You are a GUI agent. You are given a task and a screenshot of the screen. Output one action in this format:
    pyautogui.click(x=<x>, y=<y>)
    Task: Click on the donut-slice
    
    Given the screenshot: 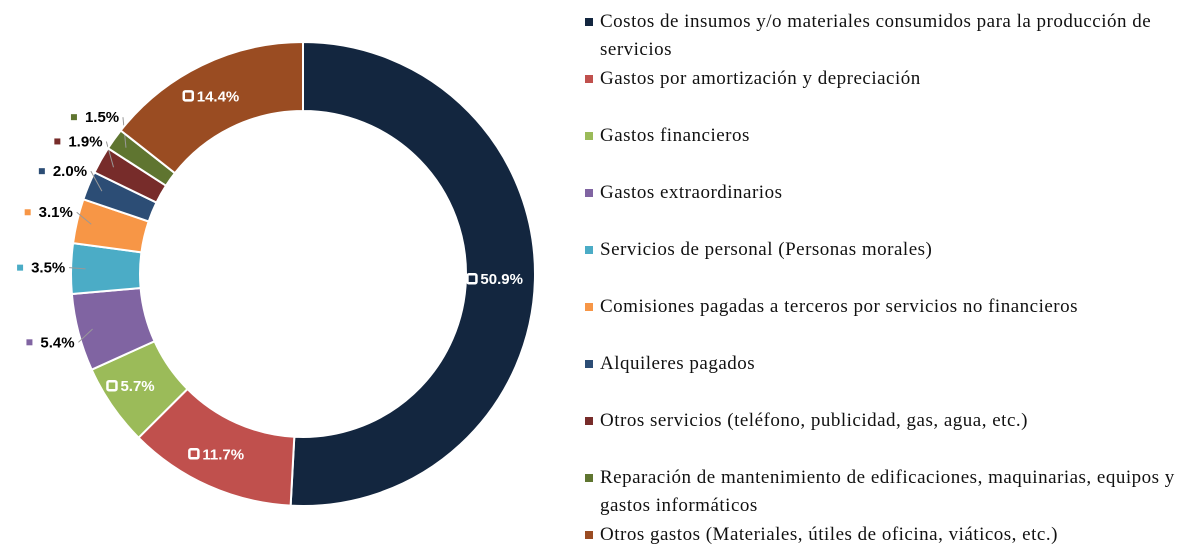 What is the action you would take?
    pyautogui.click(x=211, y=107)
    